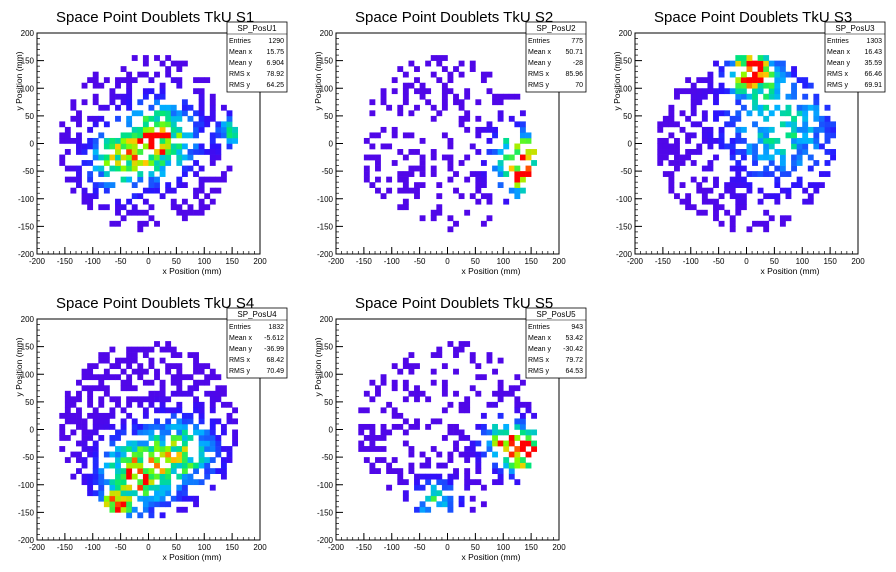  Describe the element at coordinates (448, 427) in the screenshot. I see `heatmap-bins` at that location.